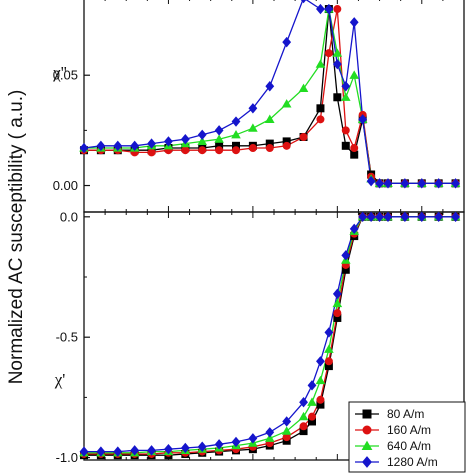 The height and width of the screenshot is (474, 474). Describe the element at coordinates (60, 379) in the screenshot. I see `bottom-chi-label: χ'` at that location.